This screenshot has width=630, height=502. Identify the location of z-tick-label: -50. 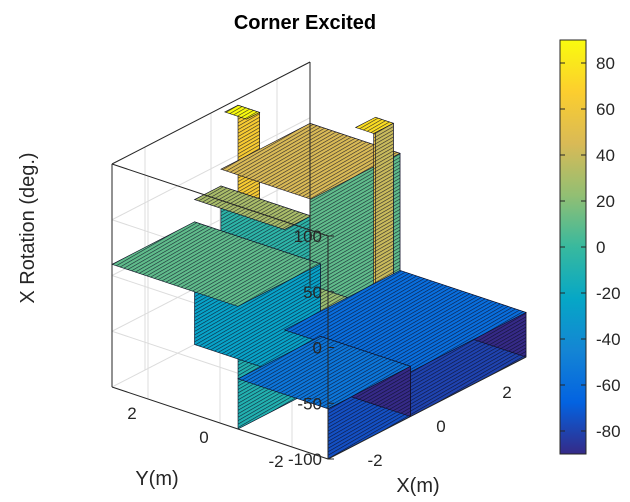
(309, 403).